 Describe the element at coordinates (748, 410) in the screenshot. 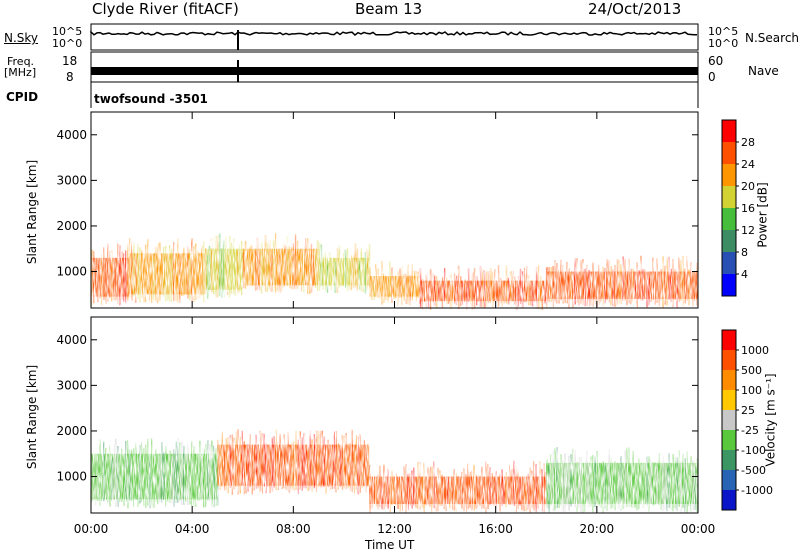

I see `colorbar-tick-label: 25` at that location.